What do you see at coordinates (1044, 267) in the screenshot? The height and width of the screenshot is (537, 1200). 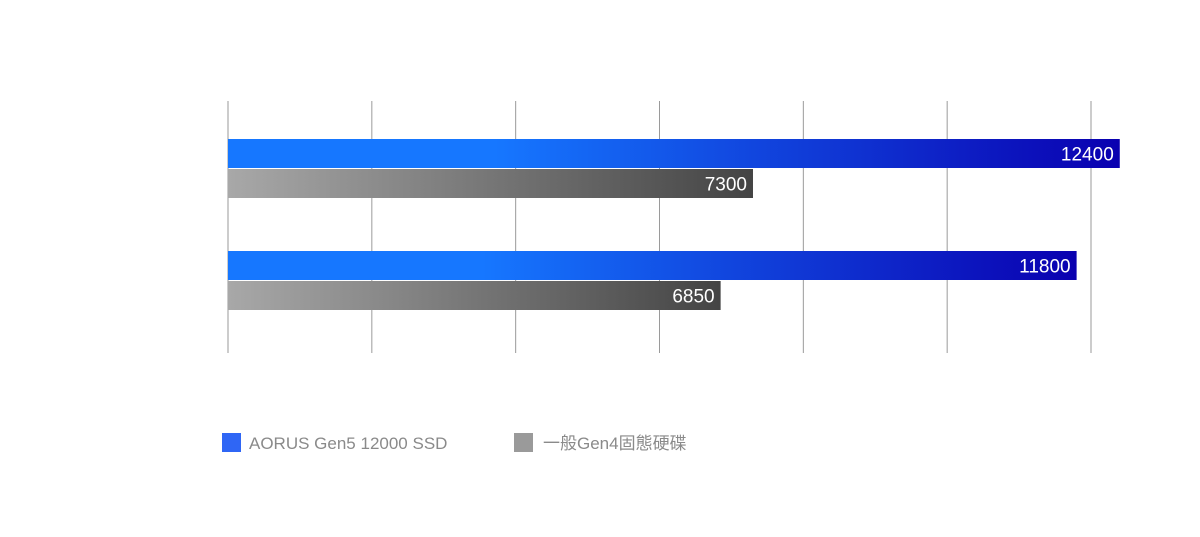 I see `value-label-series0-group1: 11800` at bounding box center [1044, 267].